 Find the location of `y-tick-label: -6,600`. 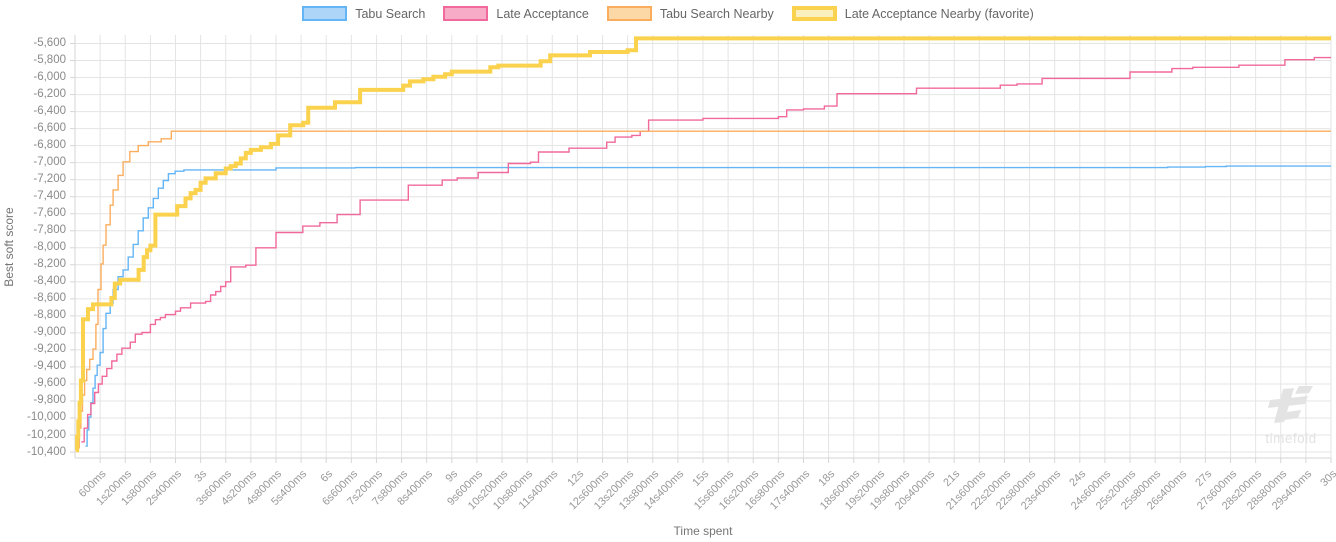

y-tick-label: -6,600 is located at coordinates (49, 128).